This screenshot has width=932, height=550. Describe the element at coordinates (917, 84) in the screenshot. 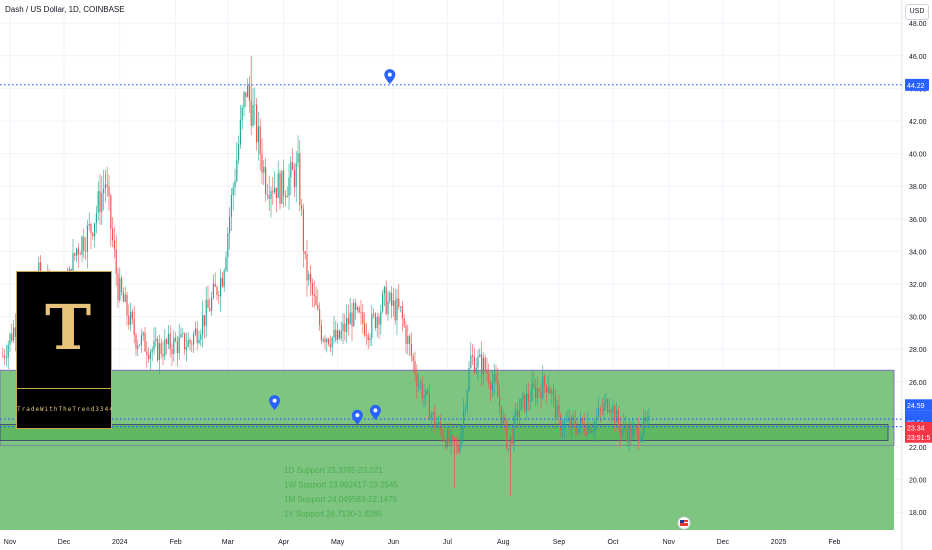

I see `level-tag-bg` at that location.